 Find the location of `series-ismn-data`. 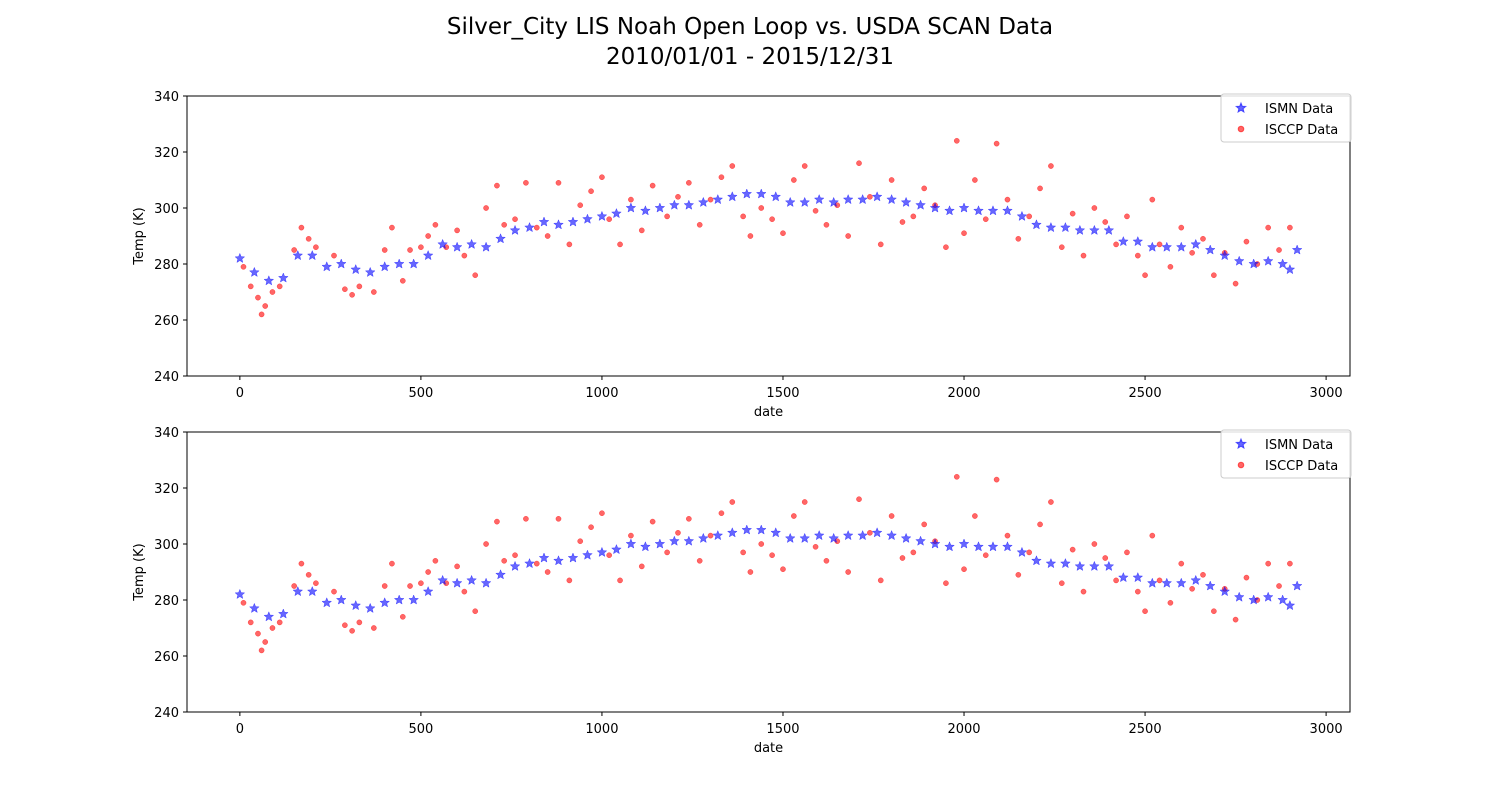

series-ismn-data is located at coordinates (768, 237).